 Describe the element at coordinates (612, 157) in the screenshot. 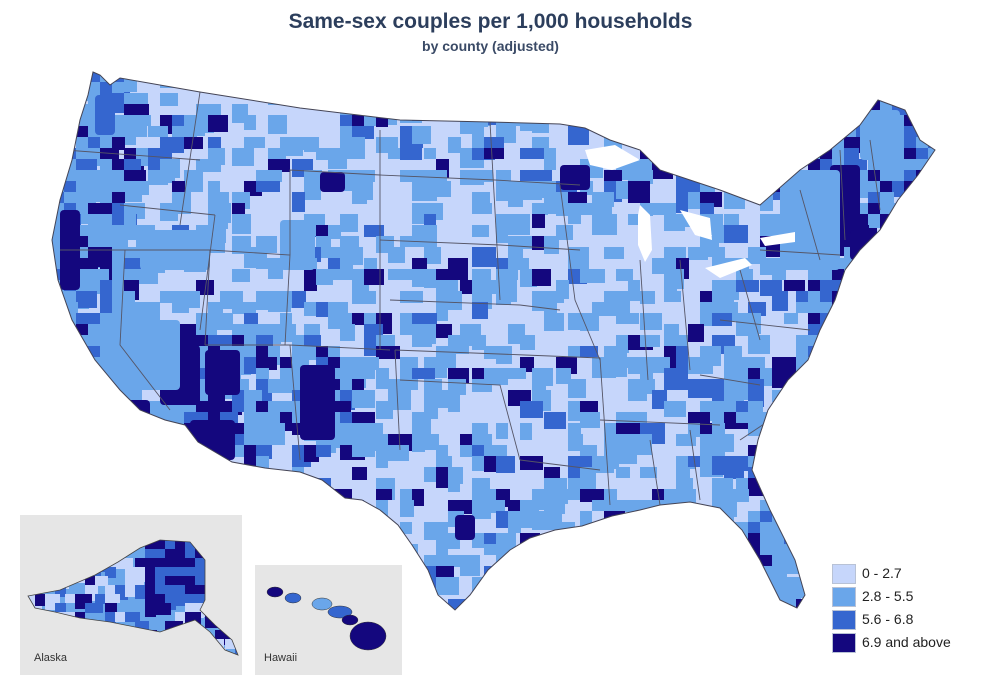

I see `lake-superior` at that location.